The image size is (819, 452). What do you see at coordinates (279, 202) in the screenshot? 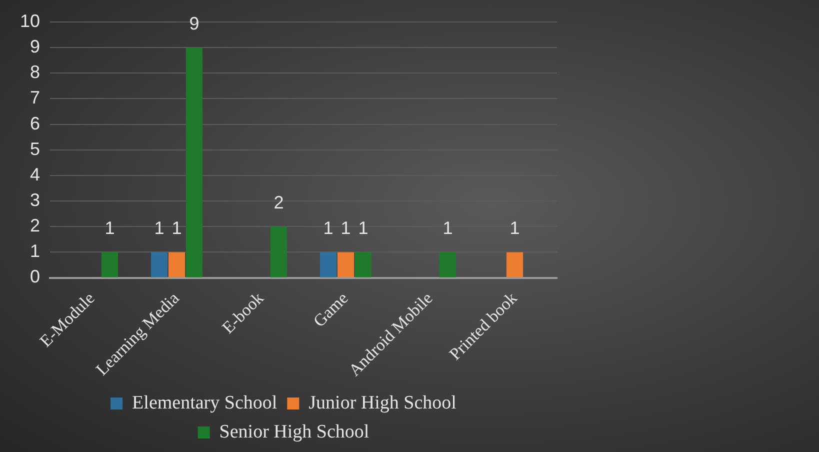
I see `data-label: 2` at bounding box center [279, 202].